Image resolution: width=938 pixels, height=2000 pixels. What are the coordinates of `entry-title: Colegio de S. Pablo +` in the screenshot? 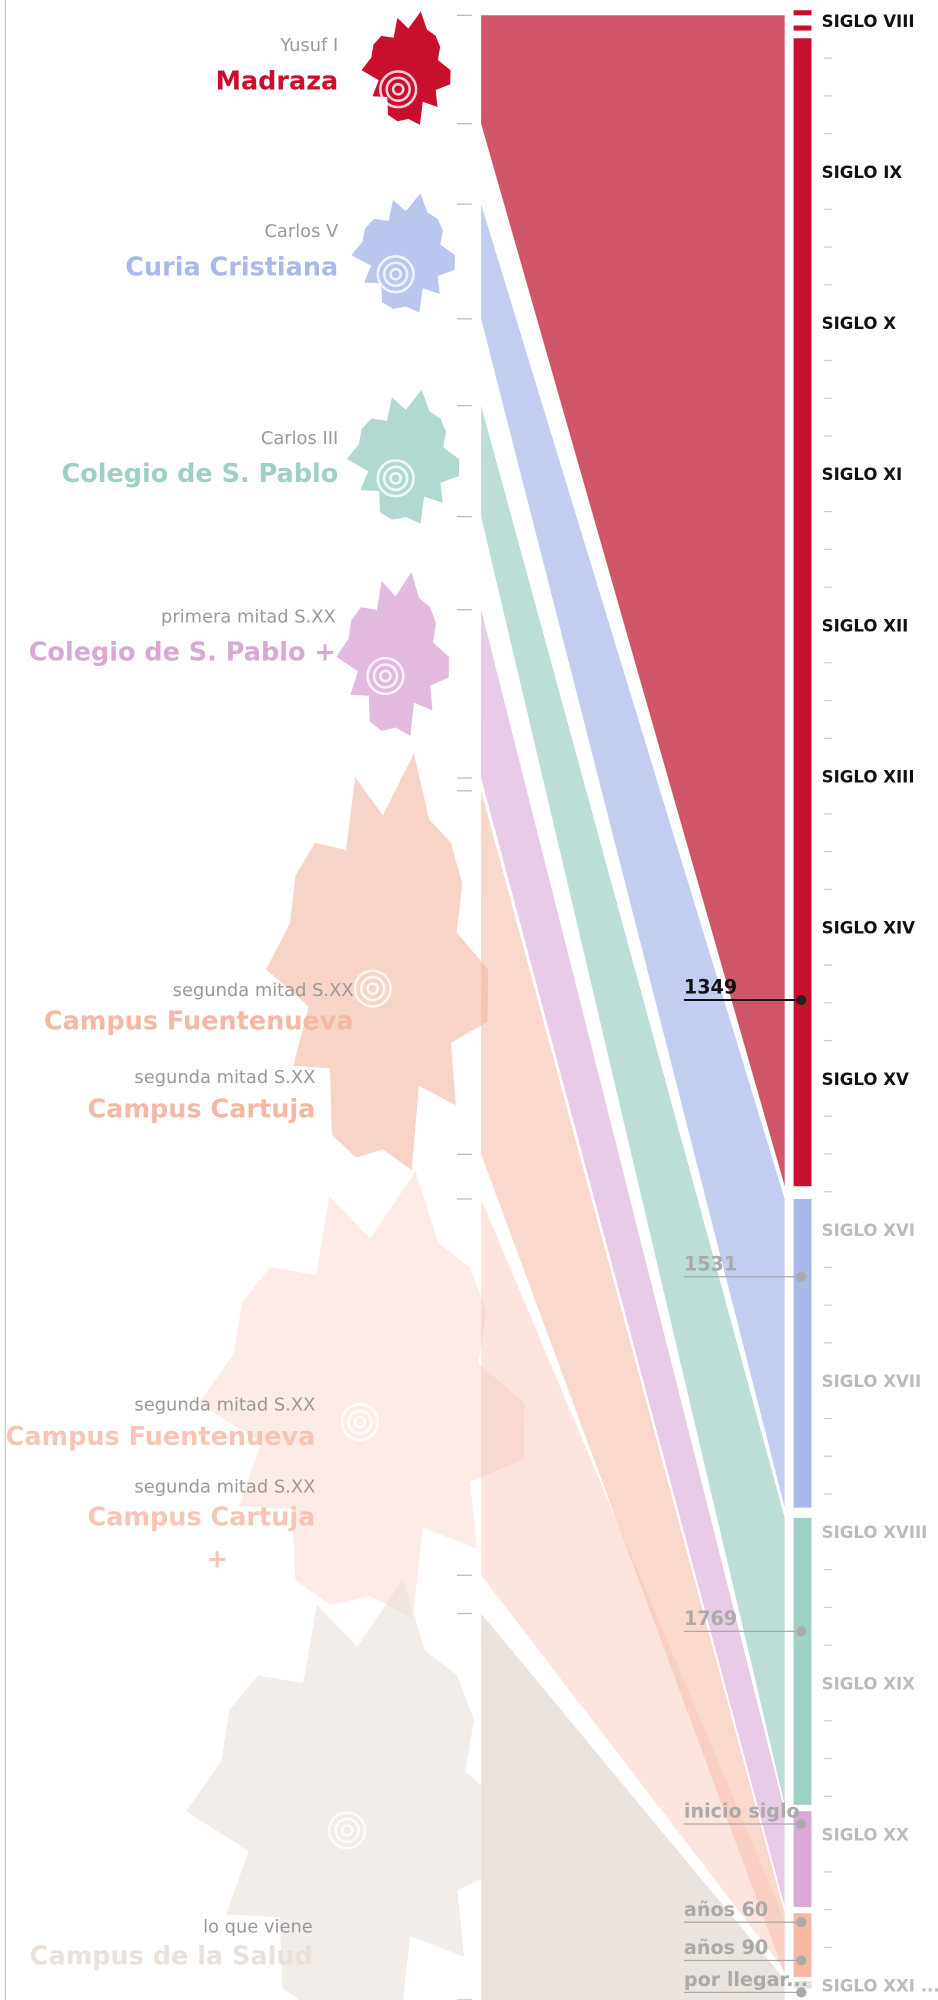 It's located at (182, 653).